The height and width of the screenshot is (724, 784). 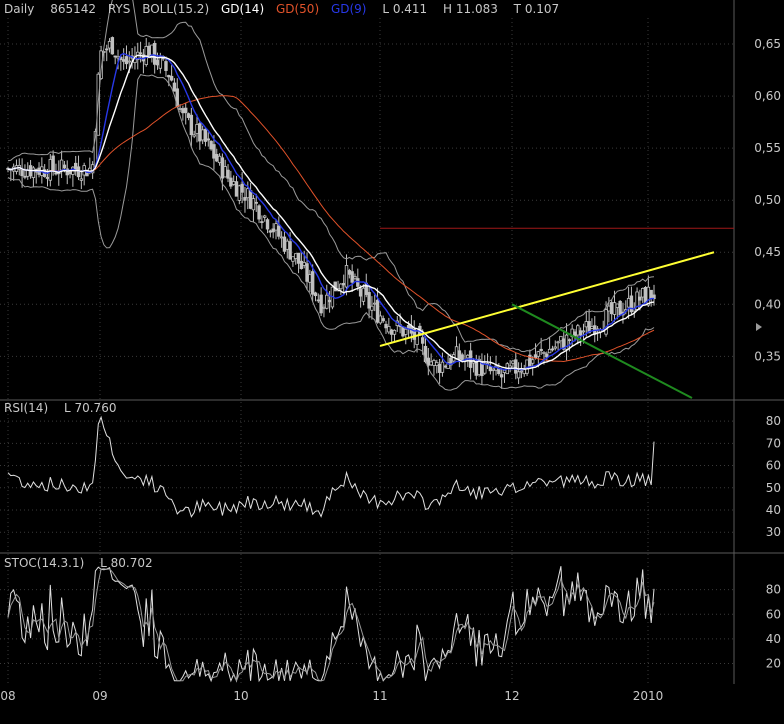 What do you see at coordinates (331, 625) in the screenshot?
I see `stoc-d-line` at bounding box center [331, 625].